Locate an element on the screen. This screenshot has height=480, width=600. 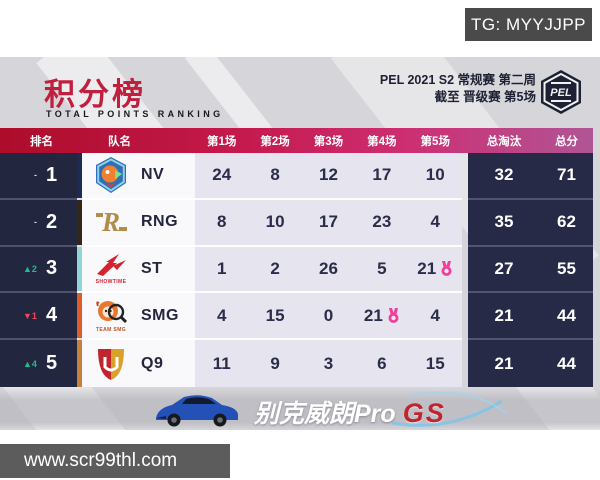
total-points-cell: 44 is located at coordinates (566, 317).